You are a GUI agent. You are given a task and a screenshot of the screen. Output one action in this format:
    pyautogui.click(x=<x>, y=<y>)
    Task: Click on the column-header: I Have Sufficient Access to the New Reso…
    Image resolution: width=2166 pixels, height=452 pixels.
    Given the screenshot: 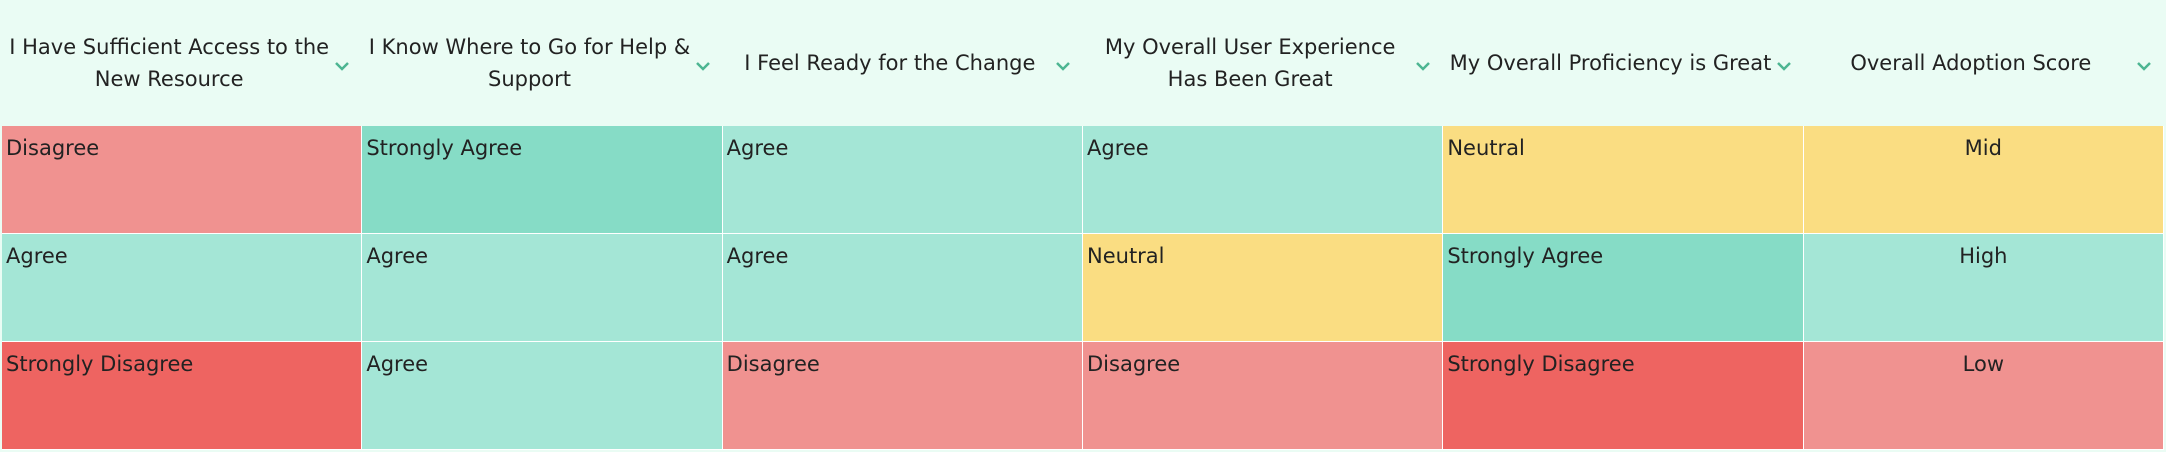 What is the action you would take?
    pyautogui.click(x=182, y=63)
    